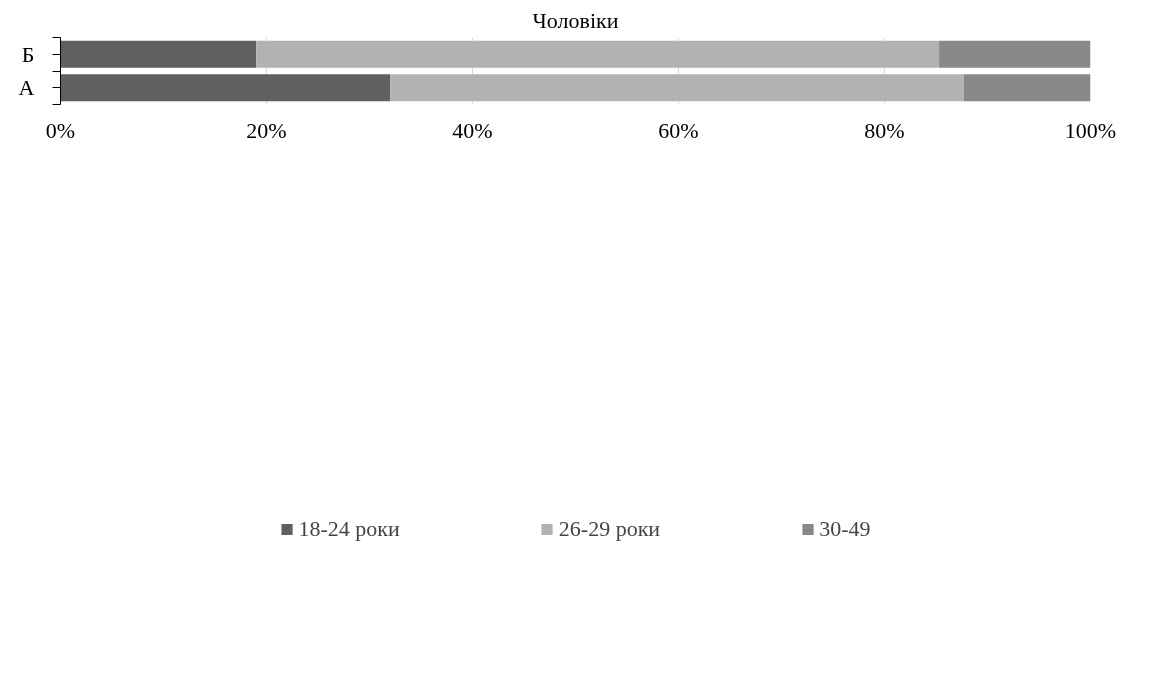 Image resolution: width=1152 pixels, height=679 pixels. Describe the element at coordinates (266, 130) in the screenshot. I see `x-tick-label: 20%` at that location.